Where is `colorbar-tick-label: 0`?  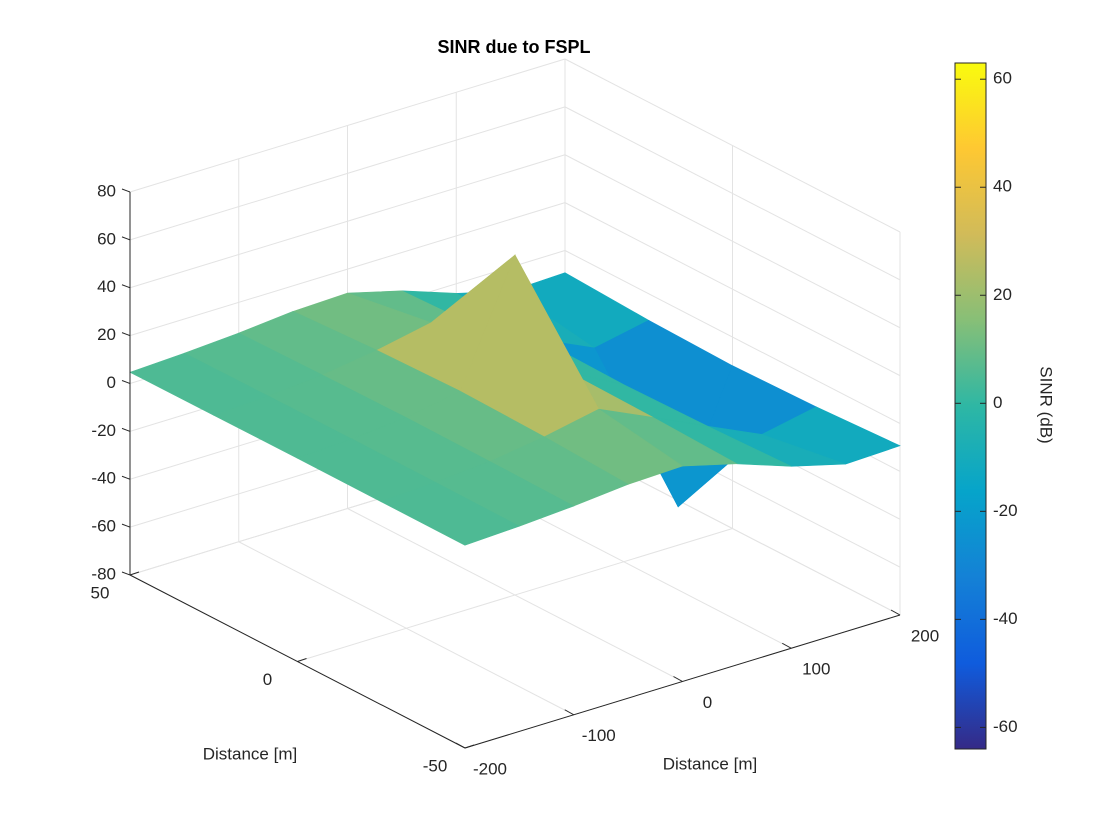 colorbar-tick-label: 0 is located at coordinates (997, 402).